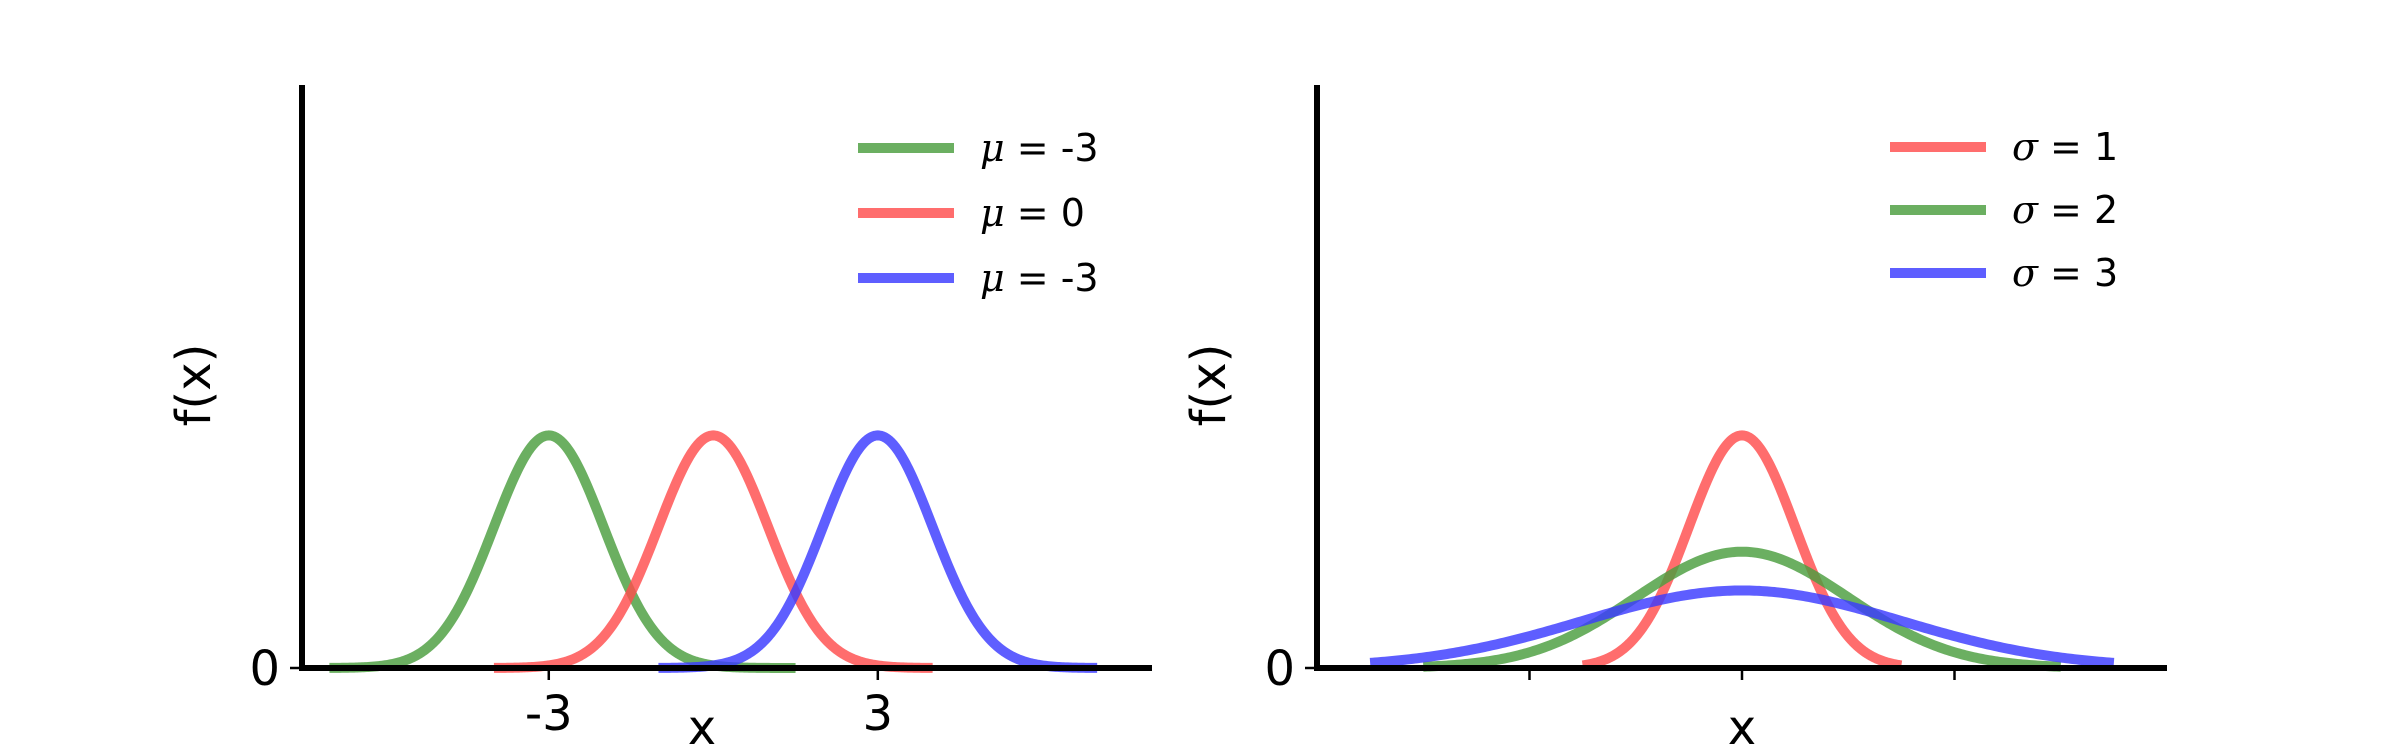 The height and width of the screenshot is (750, 2400). What do you see at coordinates (878, 714) in the screenshot?
I see `x-tick-label-1: 3` at bounding box center [878, 714].